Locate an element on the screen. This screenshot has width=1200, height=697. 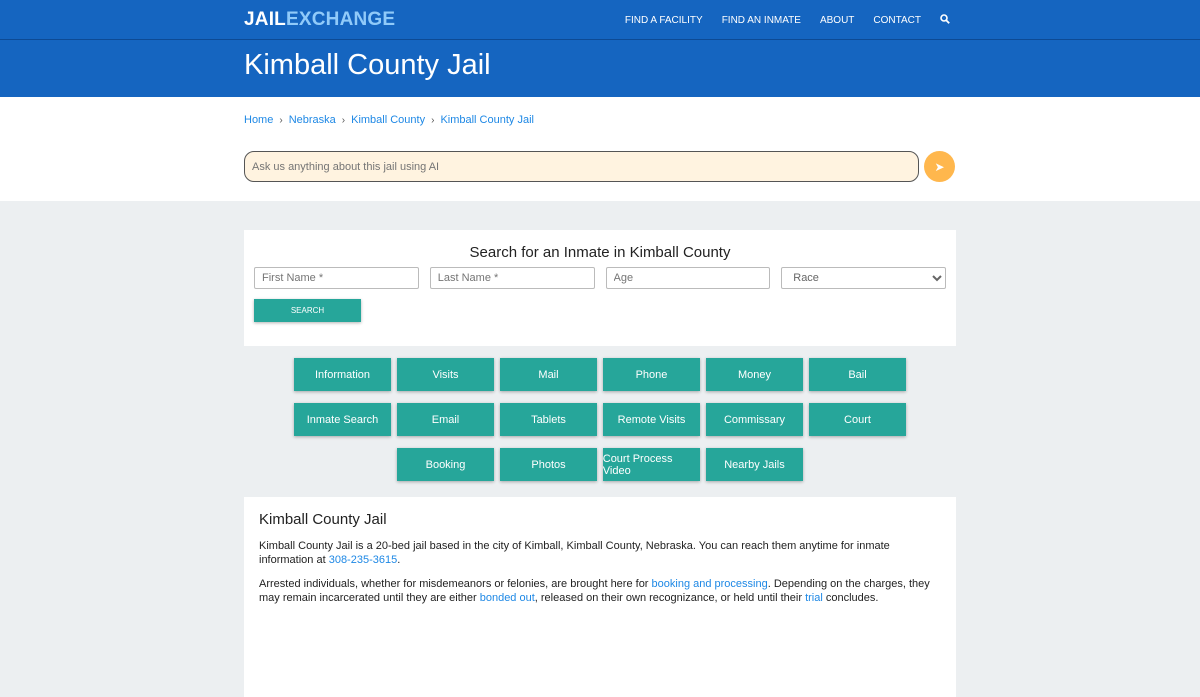
page-title: Kimball County Jail is located at coordinates (367, 65).